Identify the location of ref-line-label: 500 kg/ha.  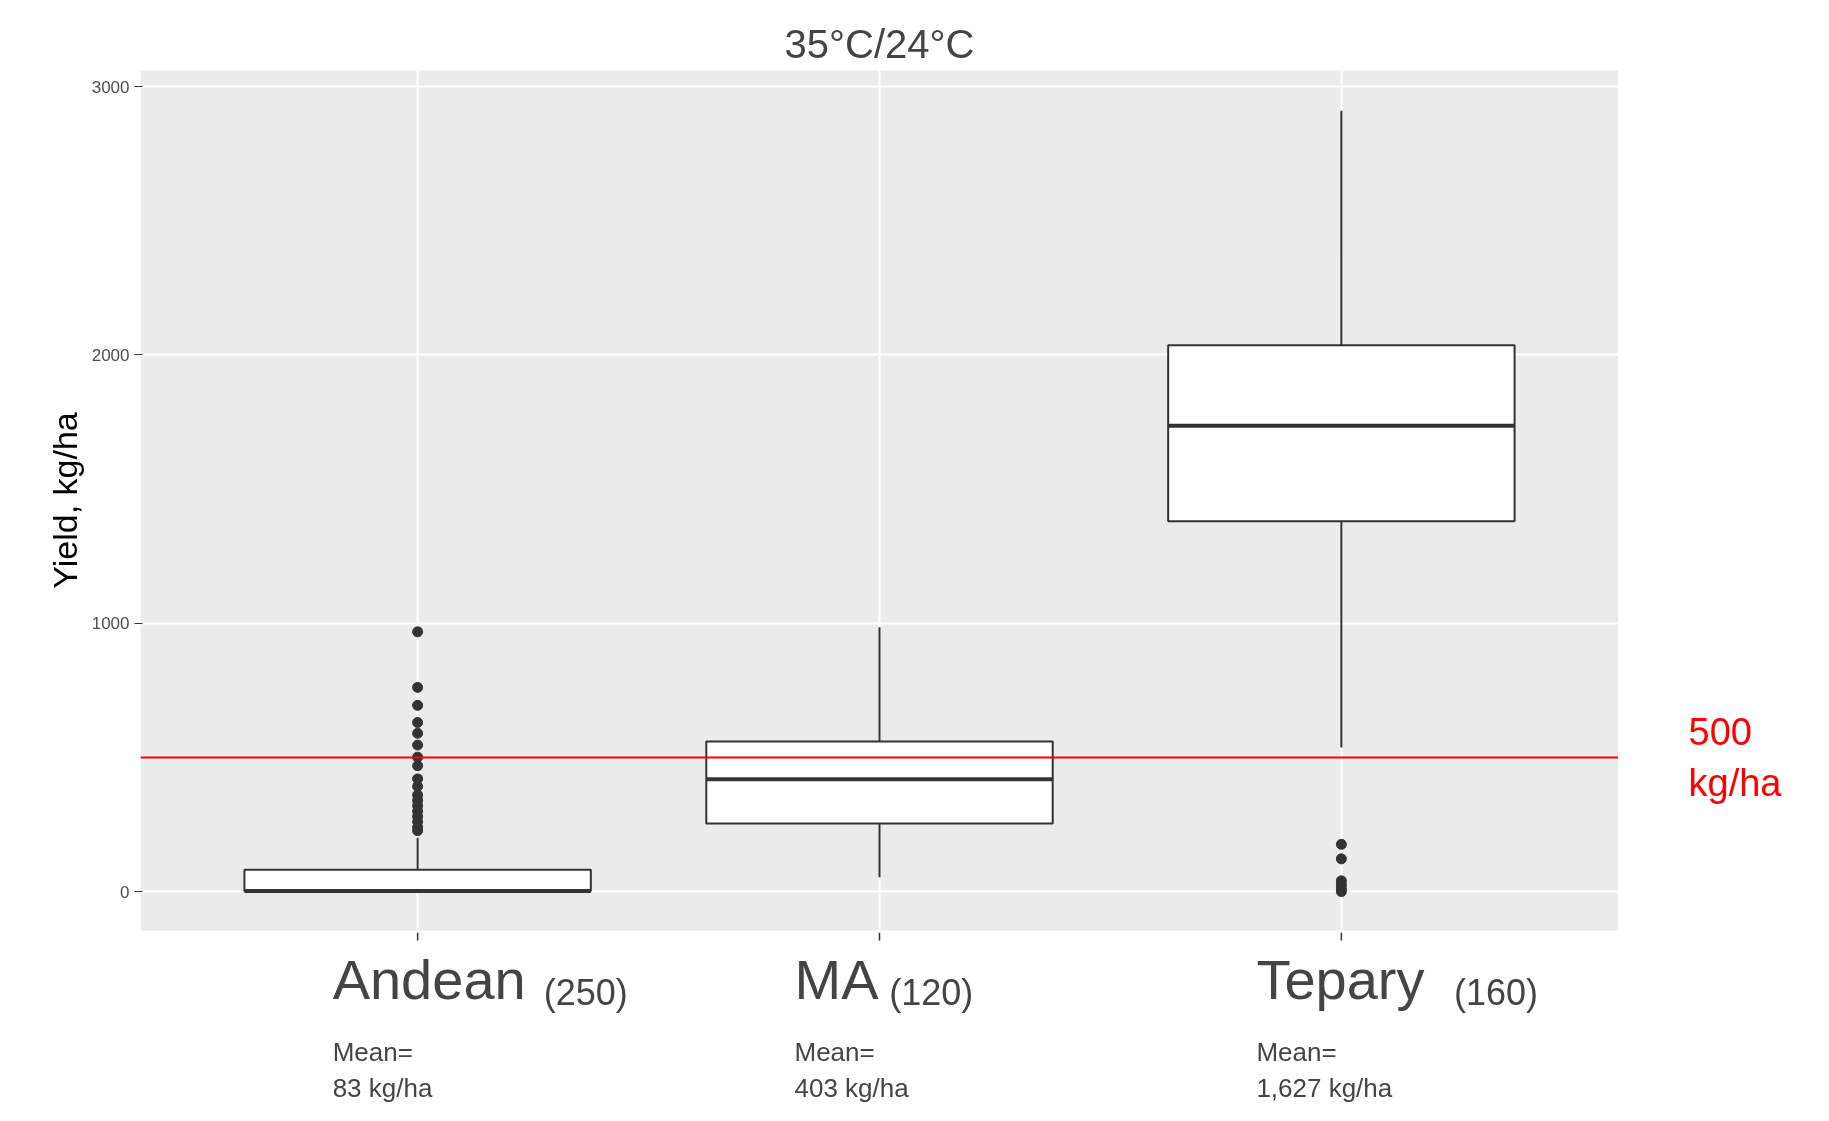
(1735, 757).